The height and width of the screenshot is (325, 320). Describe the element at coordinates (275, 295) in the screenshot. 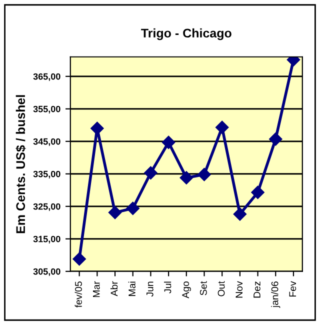

I see `x-tick-label: jan/06` at that location.